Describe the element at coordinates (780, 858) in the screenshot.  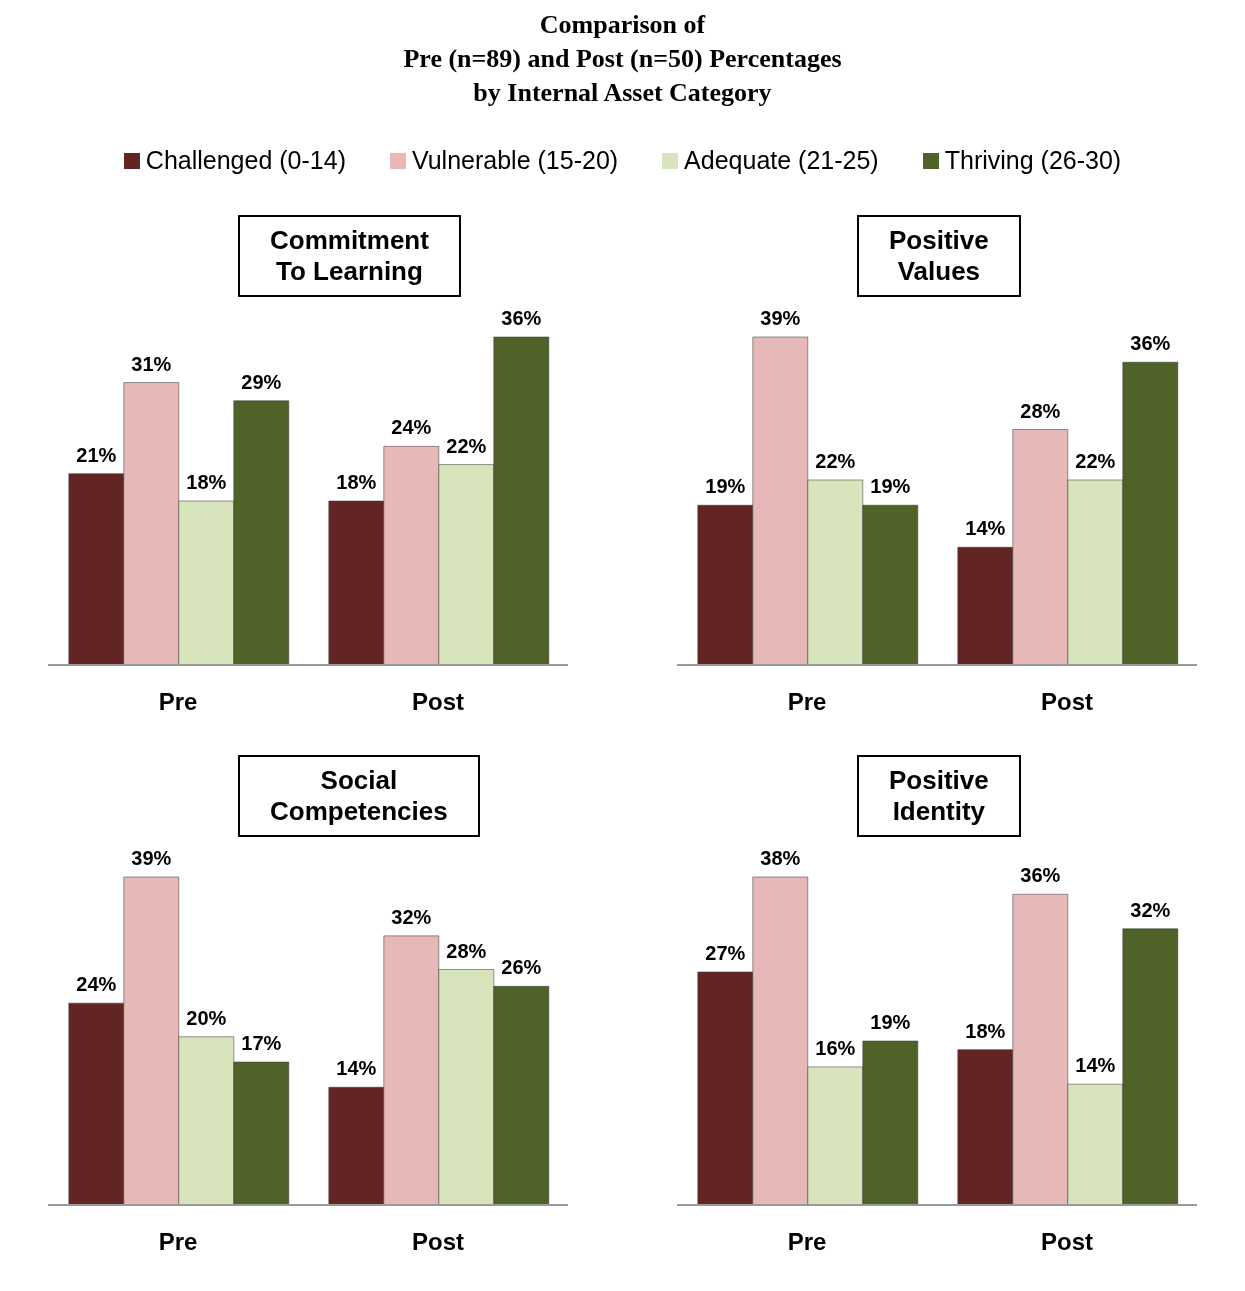
I see `data-label: 38%` at that location.